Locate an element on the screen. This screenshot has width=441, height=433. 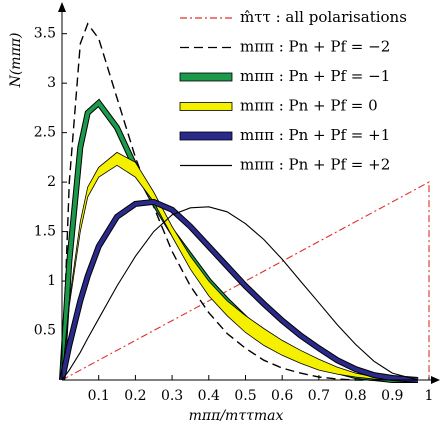
x-tick-label: 0.9 is located at coordinates (392, 396).